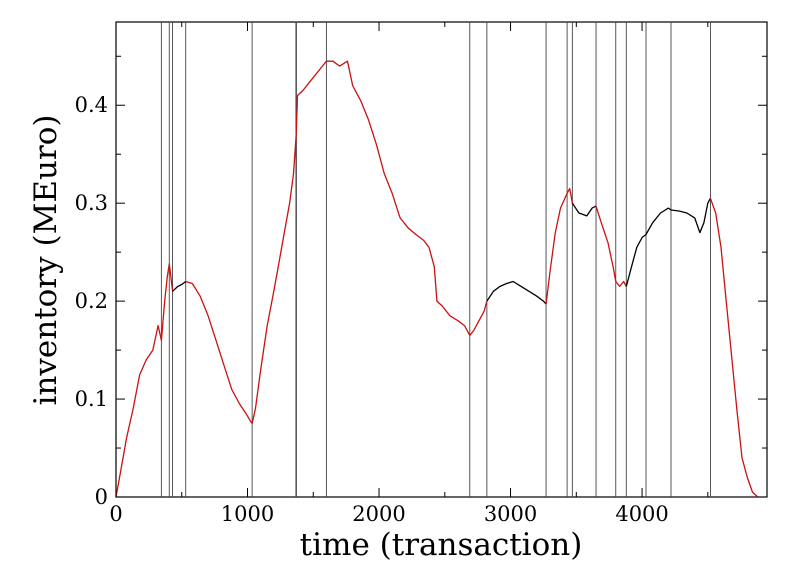 The image size is (800, 588). What do you see at coordinates (115, 514) in the screenshot?
I see `x-tick-label-0: 0` at bounding box center [115, 514].